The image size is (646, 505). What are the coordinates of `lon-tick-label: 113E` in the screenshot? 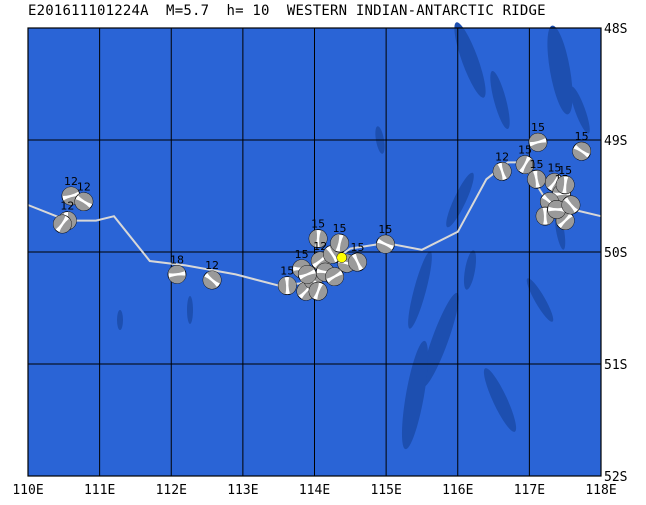 It's located at (242, 490).